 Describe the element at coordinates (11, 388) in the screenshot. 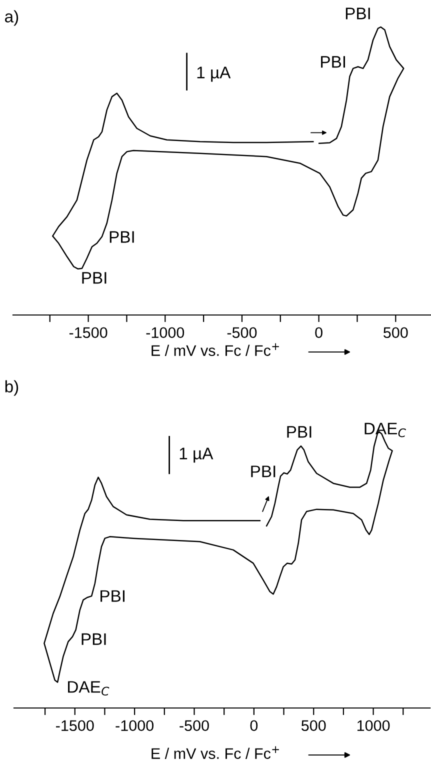

I see `chart-title: b)` at that location.